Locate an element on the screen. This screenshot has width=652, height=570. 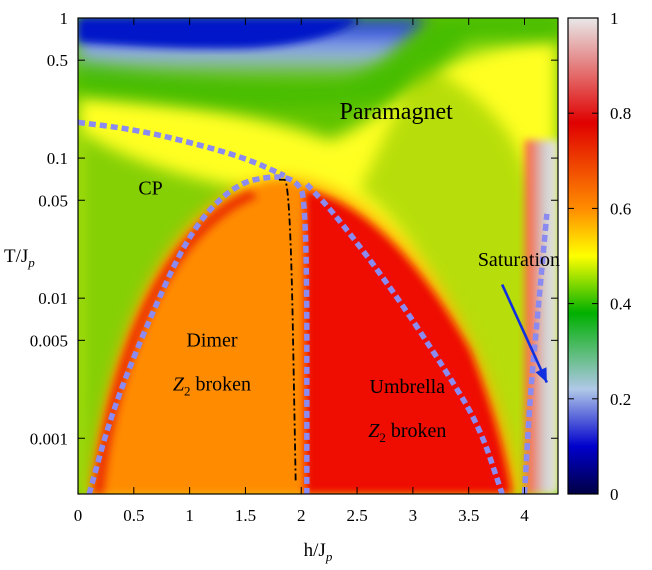
colorbar-ticks: 0 0.2 0.4 0.6 0.8 1 is located at coordinates (600, 256).